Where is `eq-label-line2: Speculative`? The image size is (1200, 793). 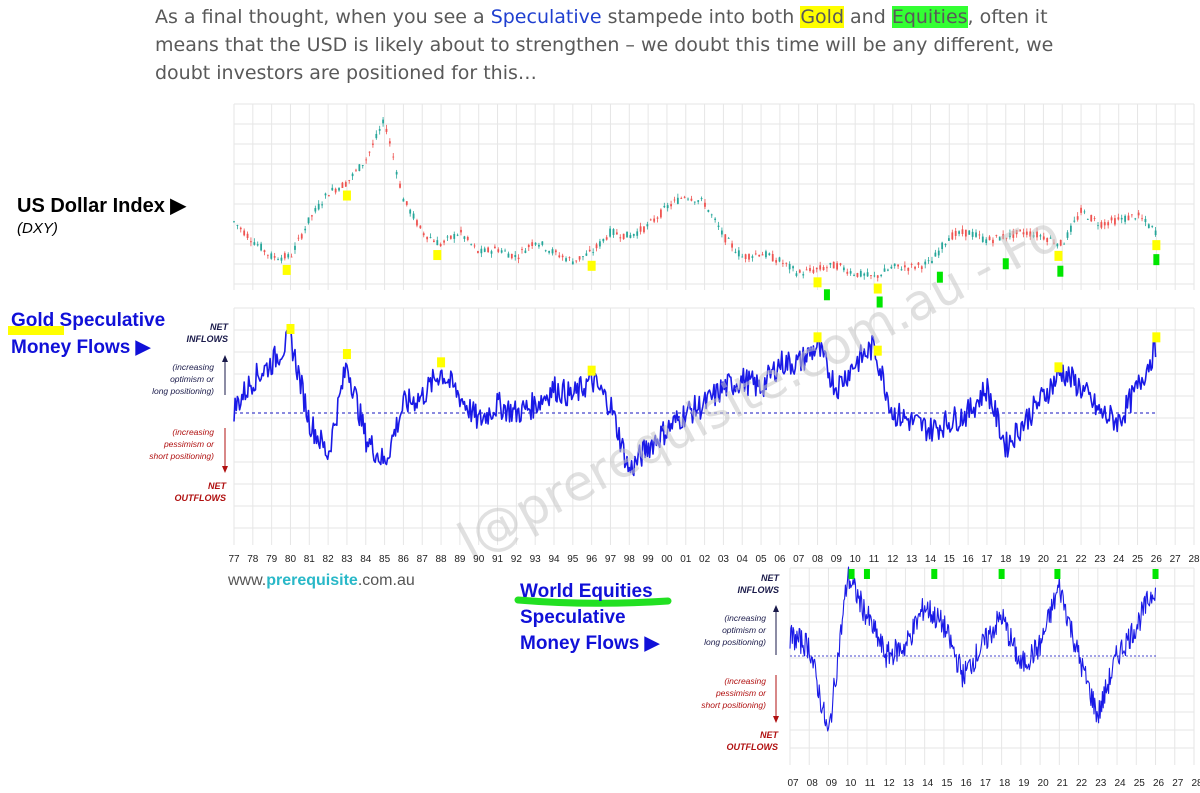
eq-label-line2: Speculative is located at coordinates (573, 617).